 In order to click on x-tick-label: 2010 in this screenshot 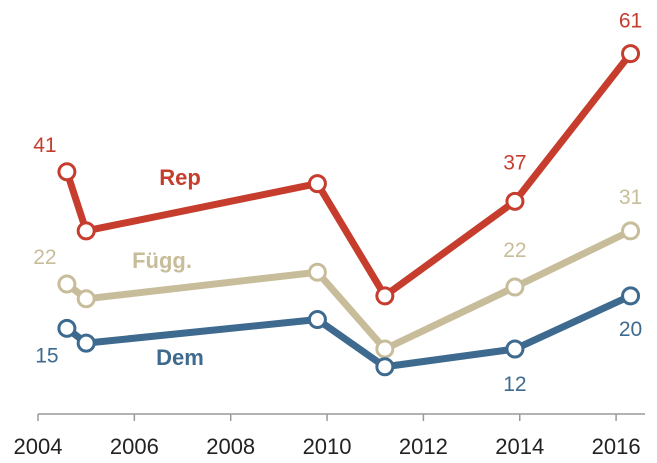, I will do `click(327, 446)`.